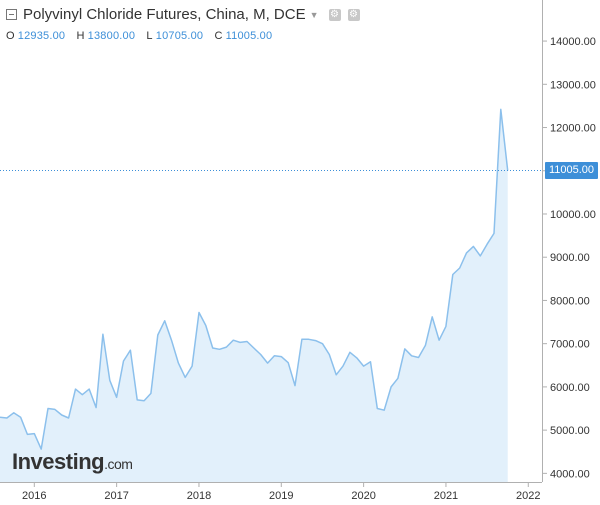 This screenshot has width=600, height=505. What do you see at coordinates (573, 85) in the screenshot?
I see `y-tick-label: 13000.00` at bounding box center [573, 85].